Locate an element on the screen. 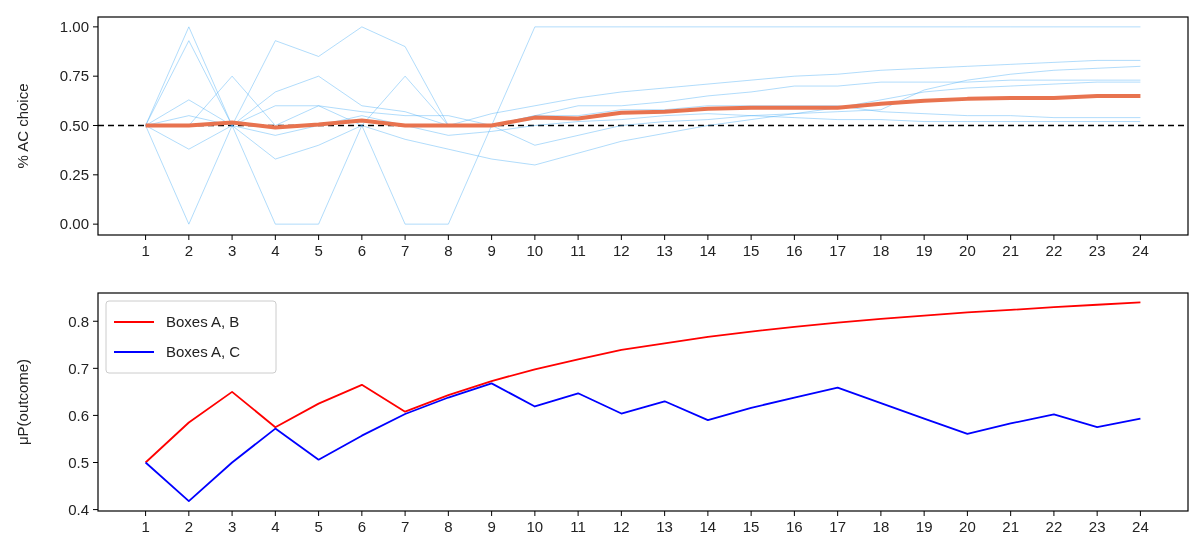 The width and height of the screenshot is (1200, 541). y-tick-label: 0.75 is located at coordinates (74, 76).